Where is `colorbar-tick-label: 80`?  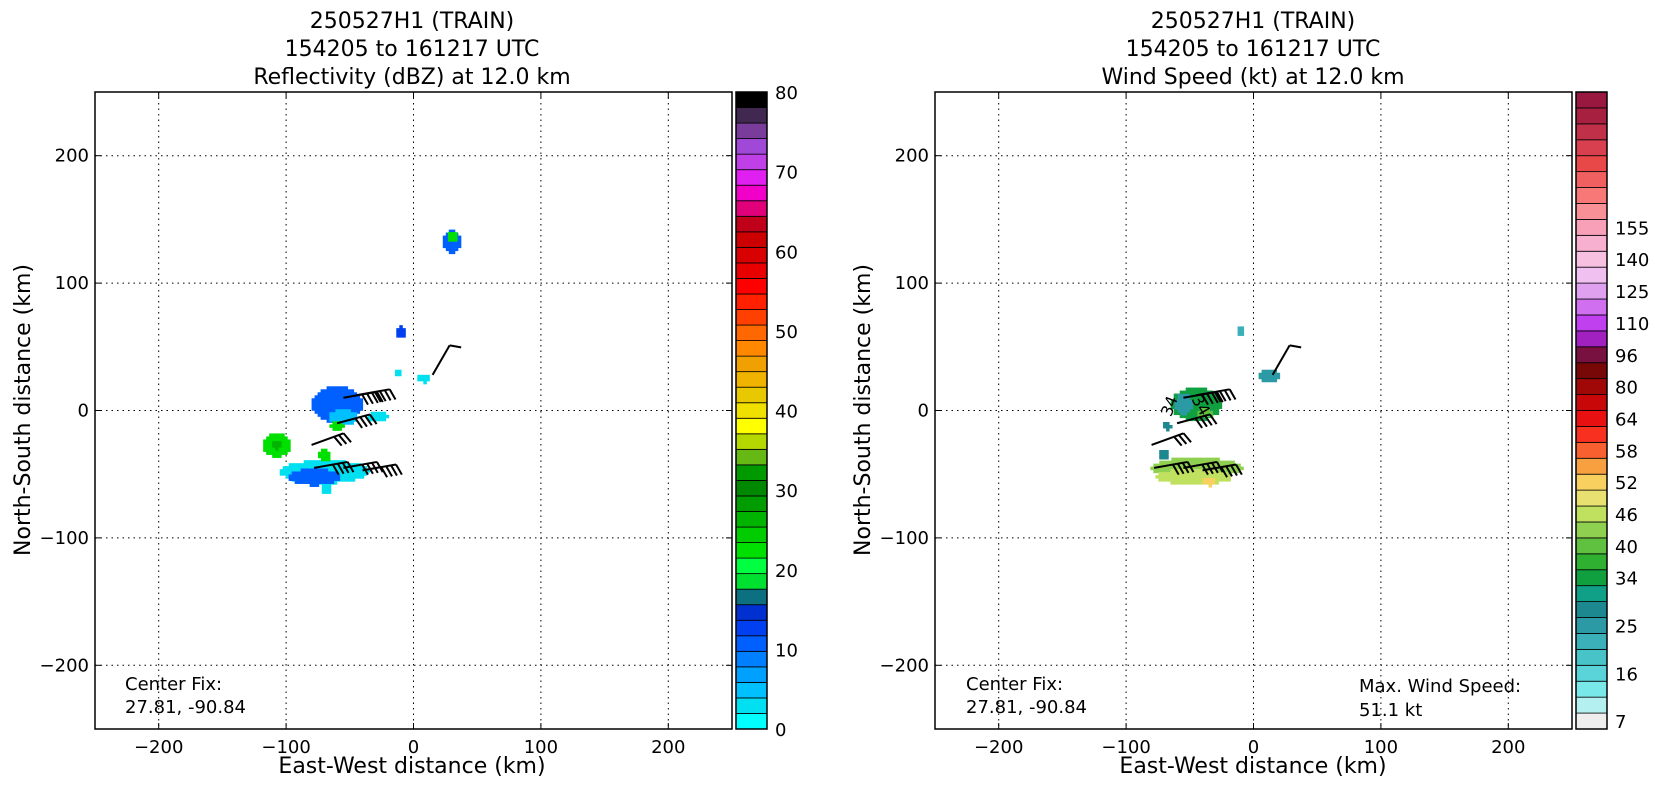
colorbar-tick-label: 80 is located at coordinates (786, 93).